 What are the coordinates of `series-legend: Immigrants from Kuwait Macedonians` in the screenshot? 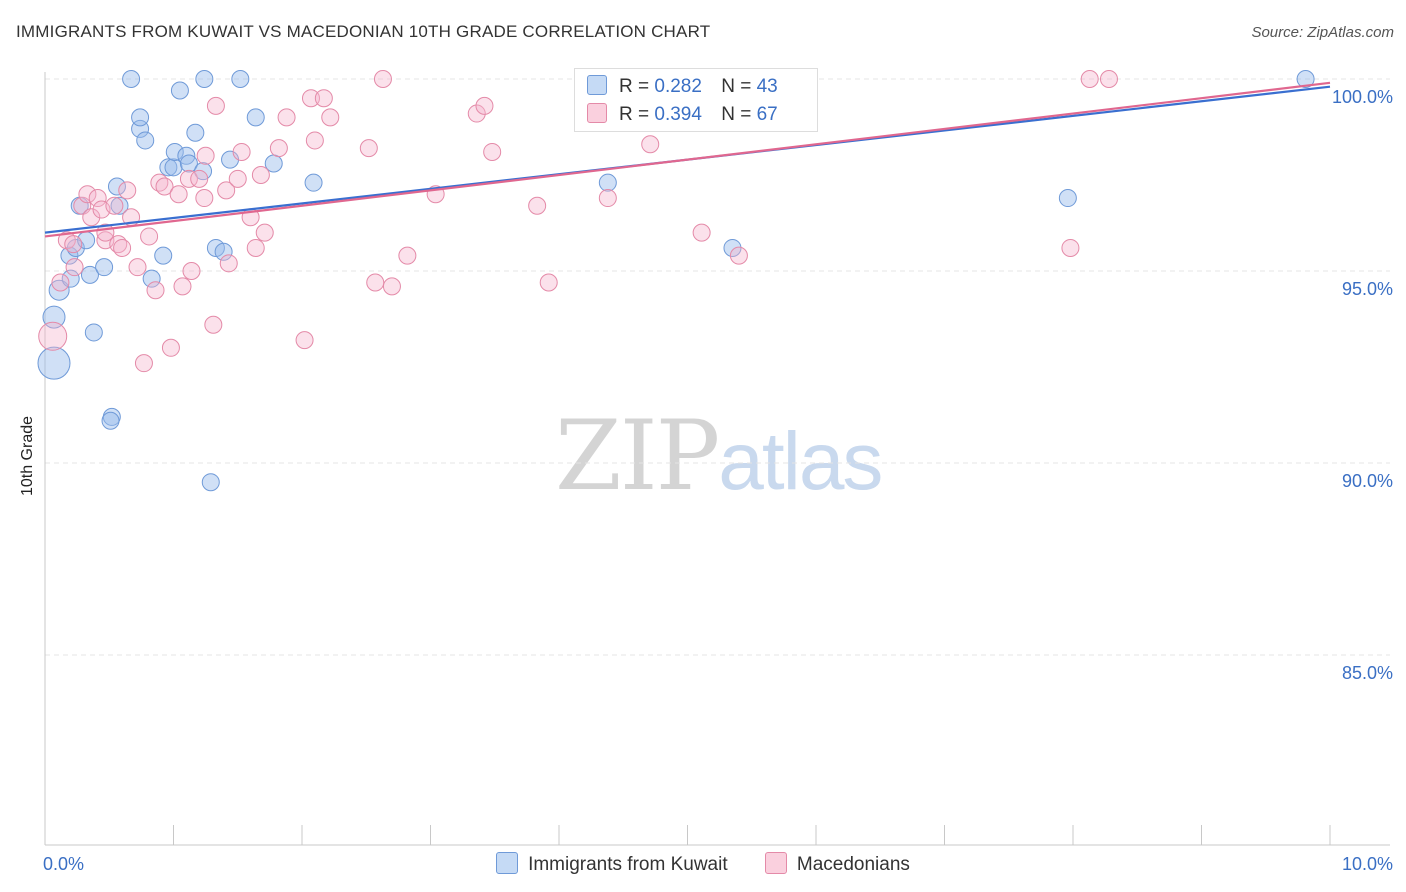 It's located at (703, 864).